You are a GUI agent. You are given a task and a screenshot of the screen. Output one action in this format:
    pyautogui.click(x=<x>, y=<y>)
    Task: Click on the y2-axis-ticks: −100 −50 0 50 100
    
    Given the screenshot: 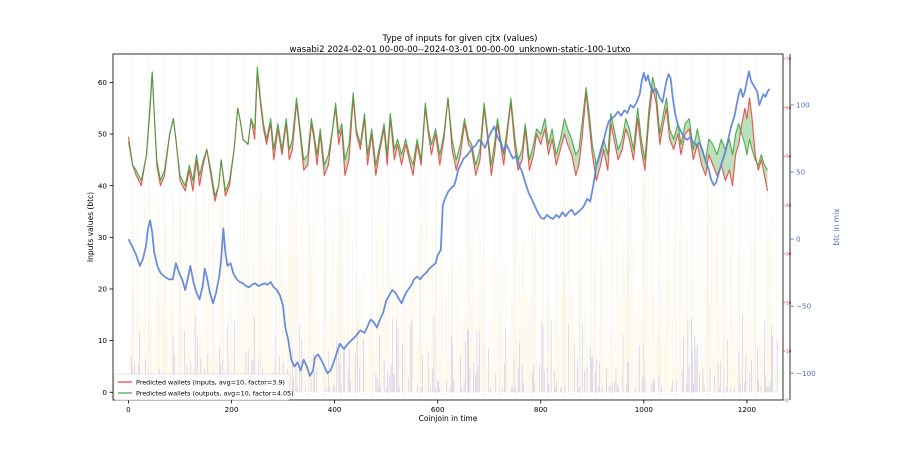 What is the action you would take?
    pyautogui.click(x=803, y=239)
    